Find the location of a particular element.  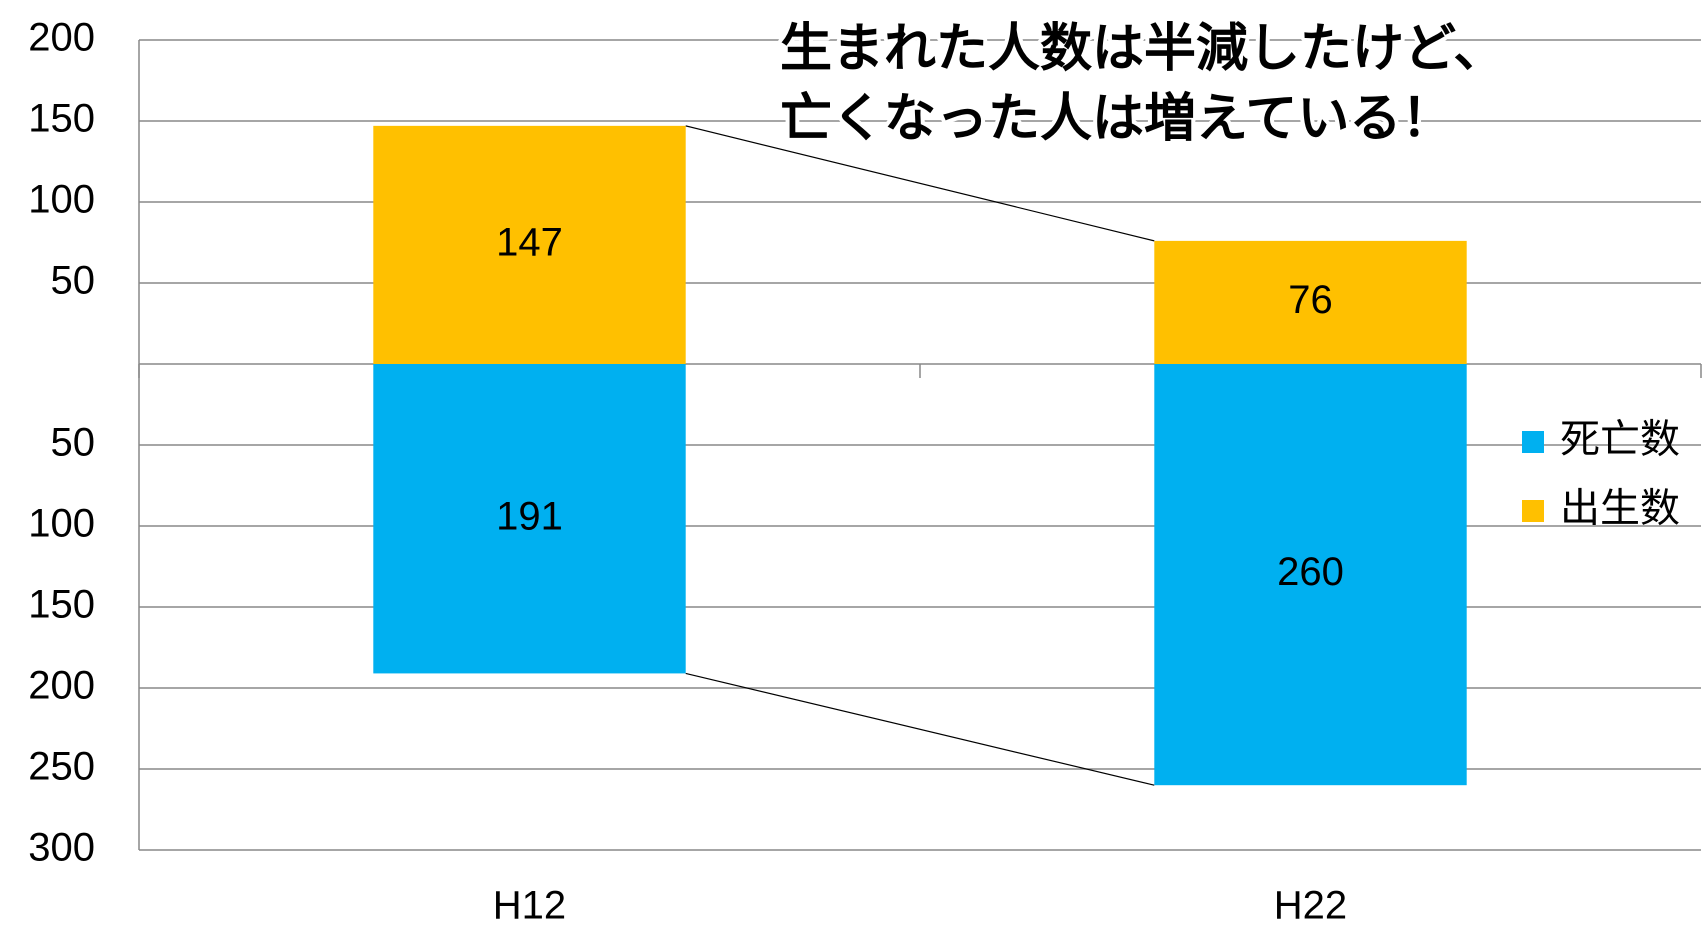

x-tick-label: H22 is located at coordinates (1310, 905).